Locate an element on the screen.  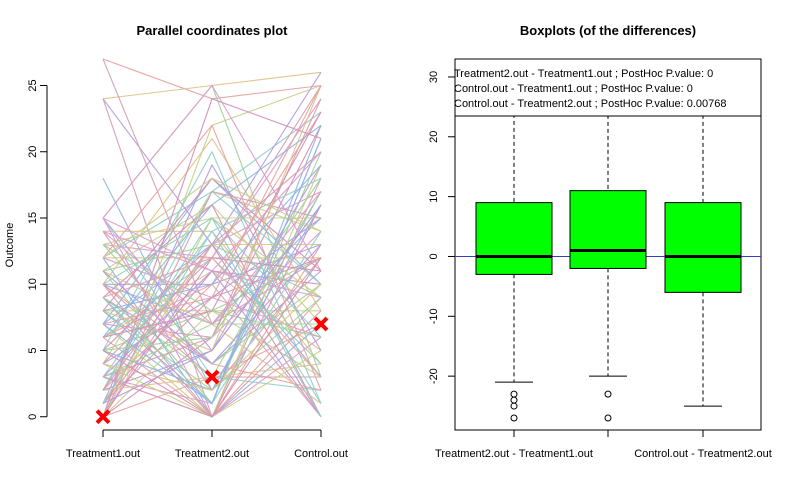
x-tick-label: Treatment2.out is located at coordinates (212, 454).